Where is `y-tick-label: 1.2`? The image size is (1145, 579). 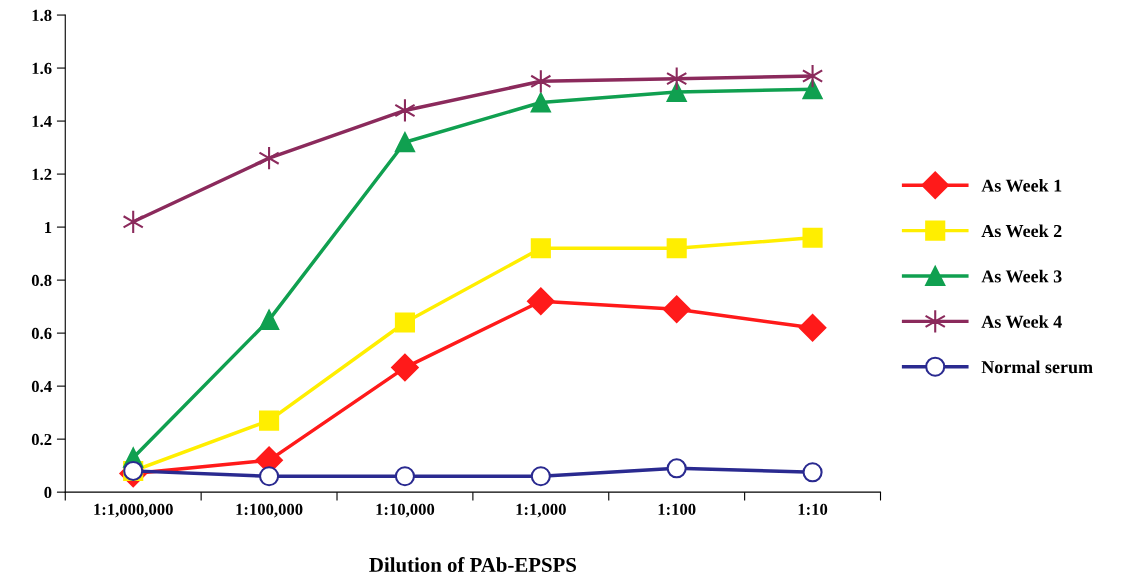
y-tick-label: 1.2 is located at coordinates (42, 174).